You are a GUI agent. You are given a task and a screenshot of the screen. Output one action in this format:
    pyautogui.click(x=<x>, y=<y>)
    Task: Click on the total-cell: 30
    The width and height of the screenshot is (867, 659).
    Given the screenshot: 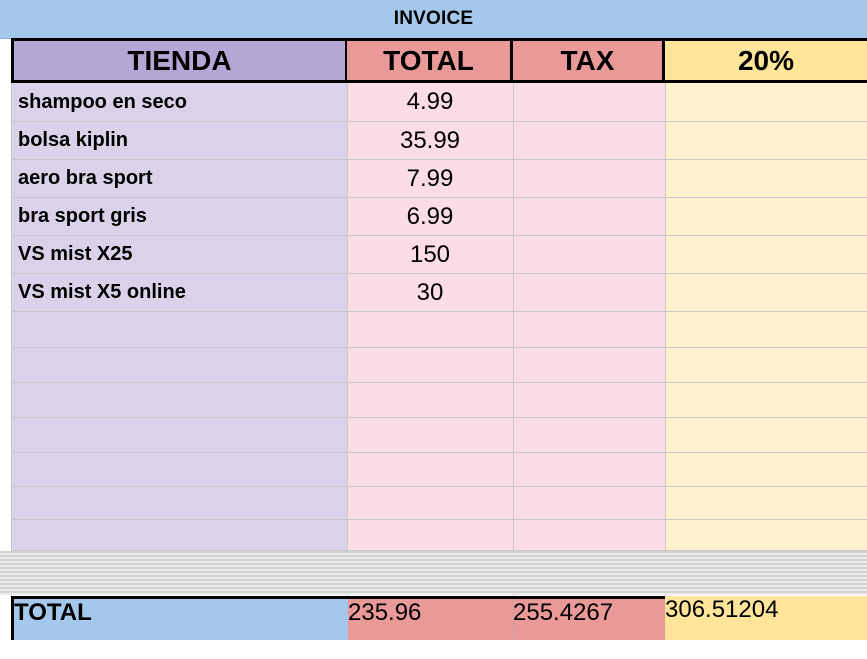 What is the action you would take?
    pyautogui.click(x=430, y=293)
    